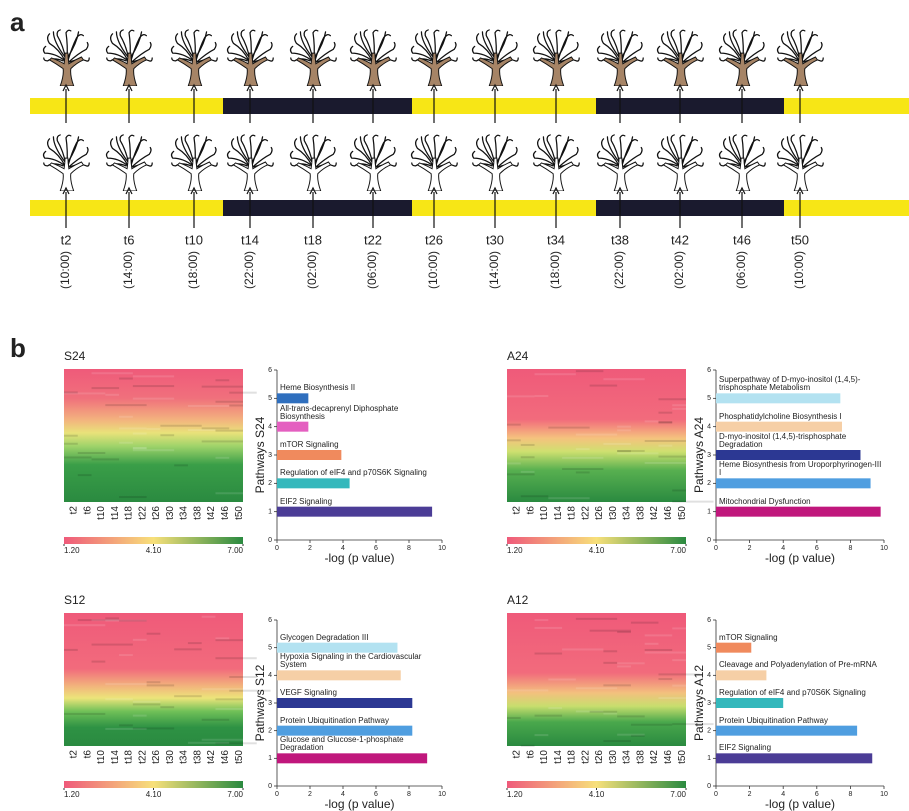 Image resolution: width=909 pixels, height=811 pixels. I want to click on heatmap-column-label: t50, so click(682, 757).